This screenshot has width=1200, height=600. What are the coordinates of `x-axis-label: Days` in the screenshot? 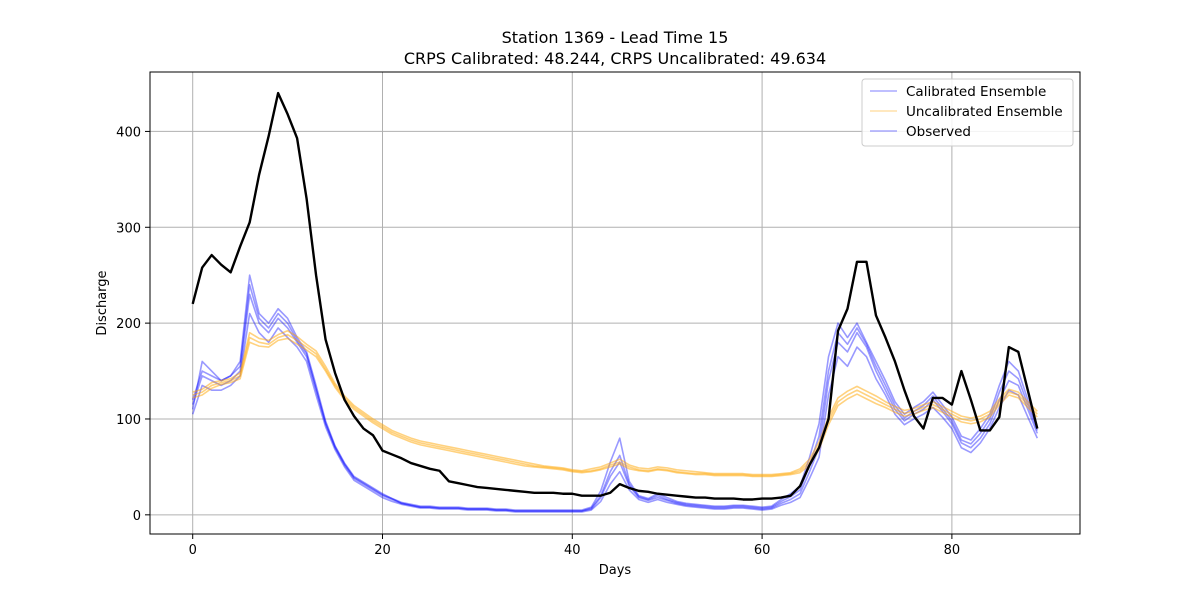 It's located at (615, 570).